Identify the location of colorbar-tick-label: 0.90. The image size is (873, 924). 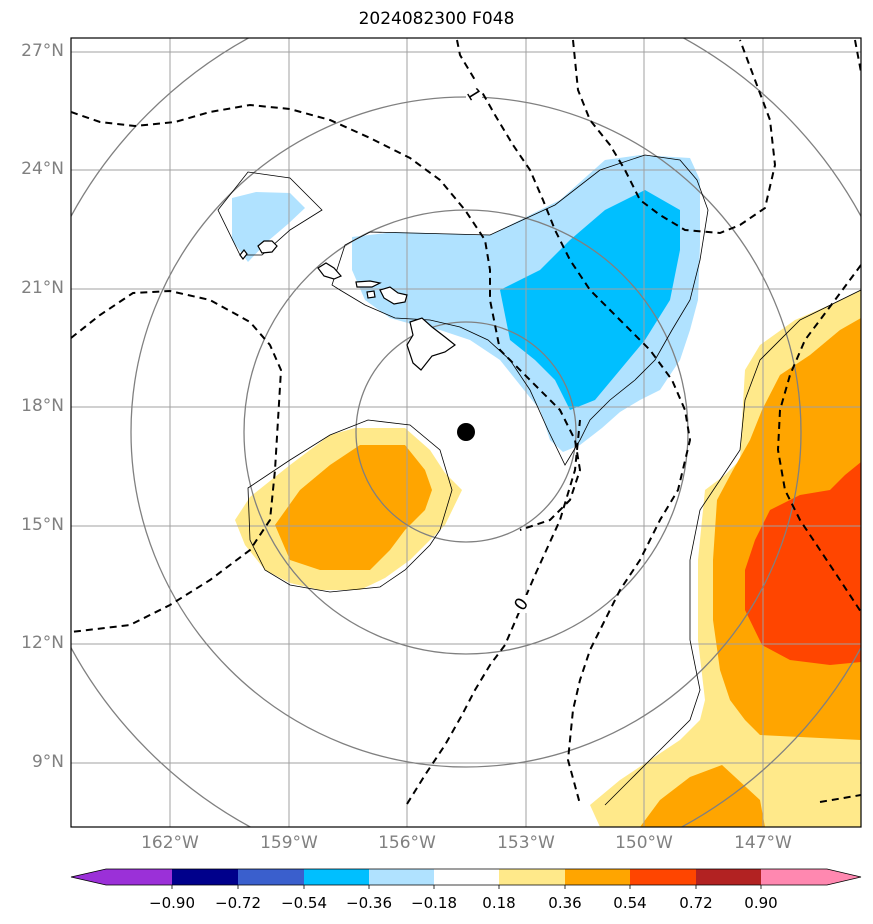
(761, 903).